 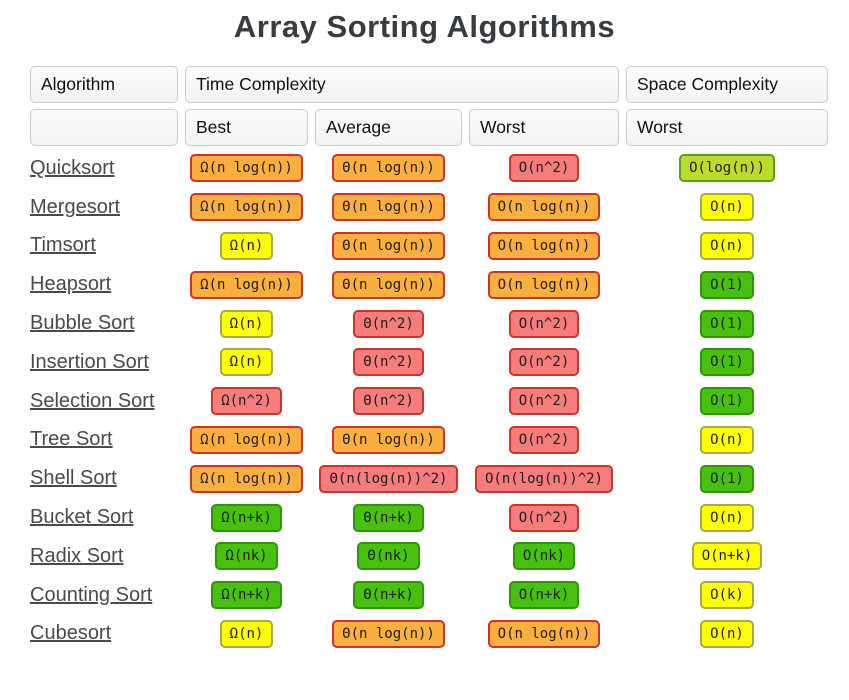 I want to click on algorithm-link: Bubble Sort, so click(x=82, y=323).